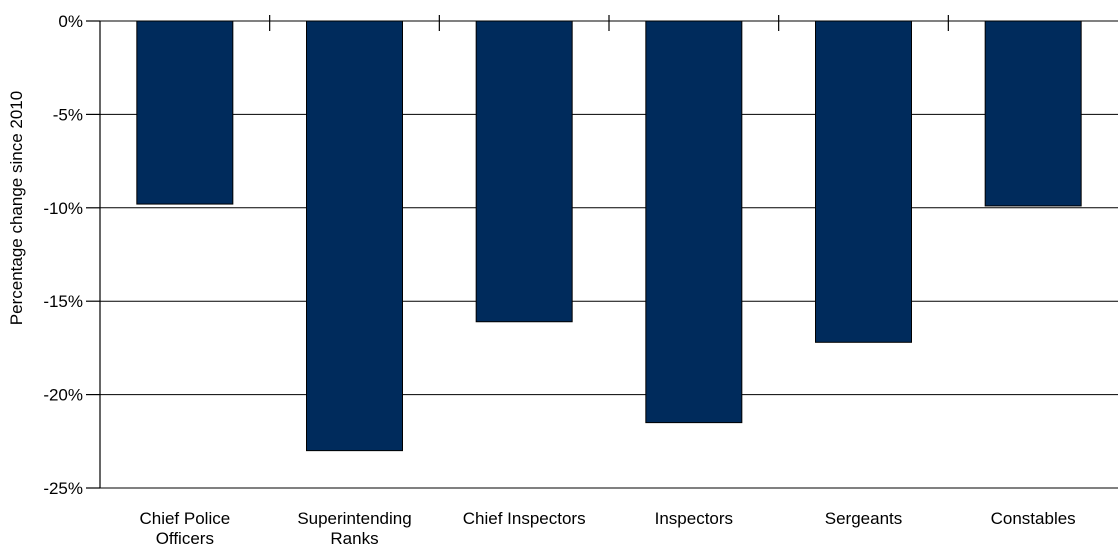 This screenshot has height=550, width=1118. Describe the element at coordinates (354, 518) in the screenshot. I see `x-category-label-line: Superintending` at that location.